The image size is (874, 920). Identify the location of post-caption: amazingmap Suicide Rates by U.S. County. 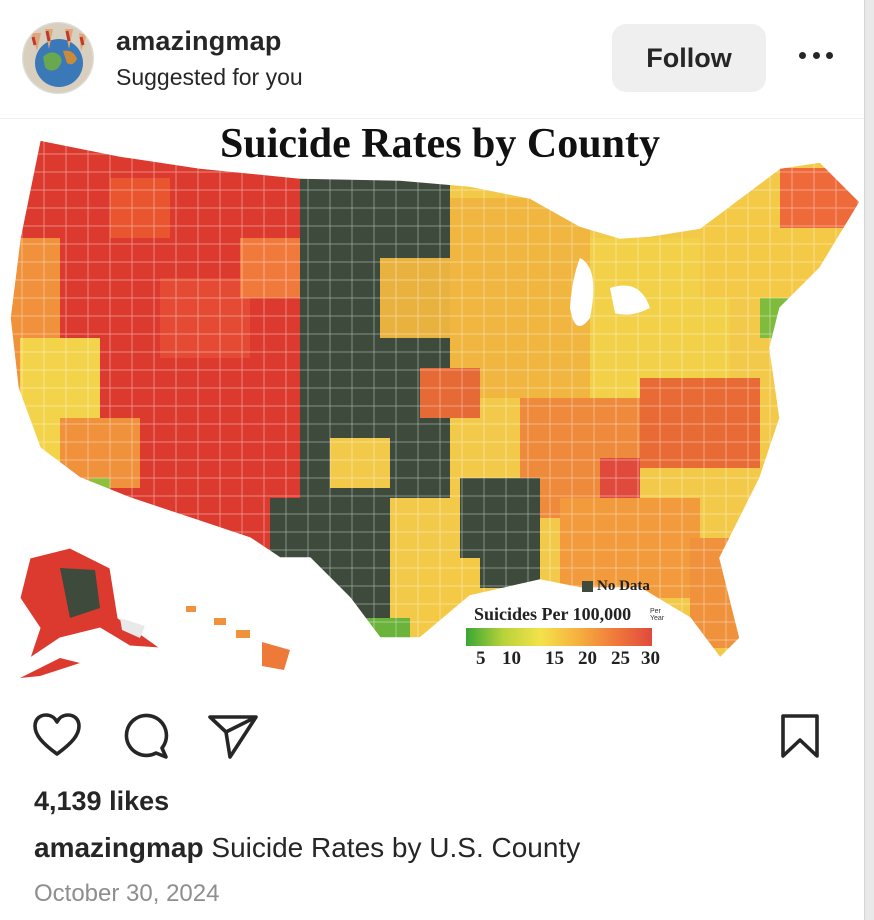
(307, 848).